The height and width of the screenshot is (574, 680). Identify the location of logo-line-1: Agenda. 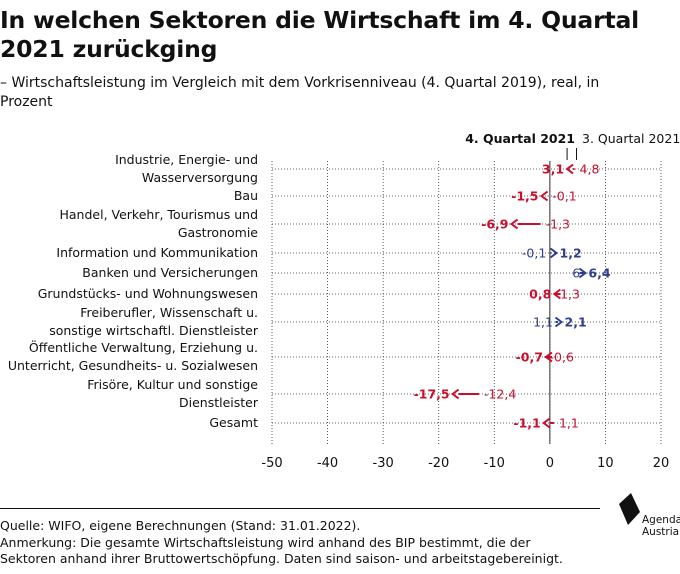
(661, 520).